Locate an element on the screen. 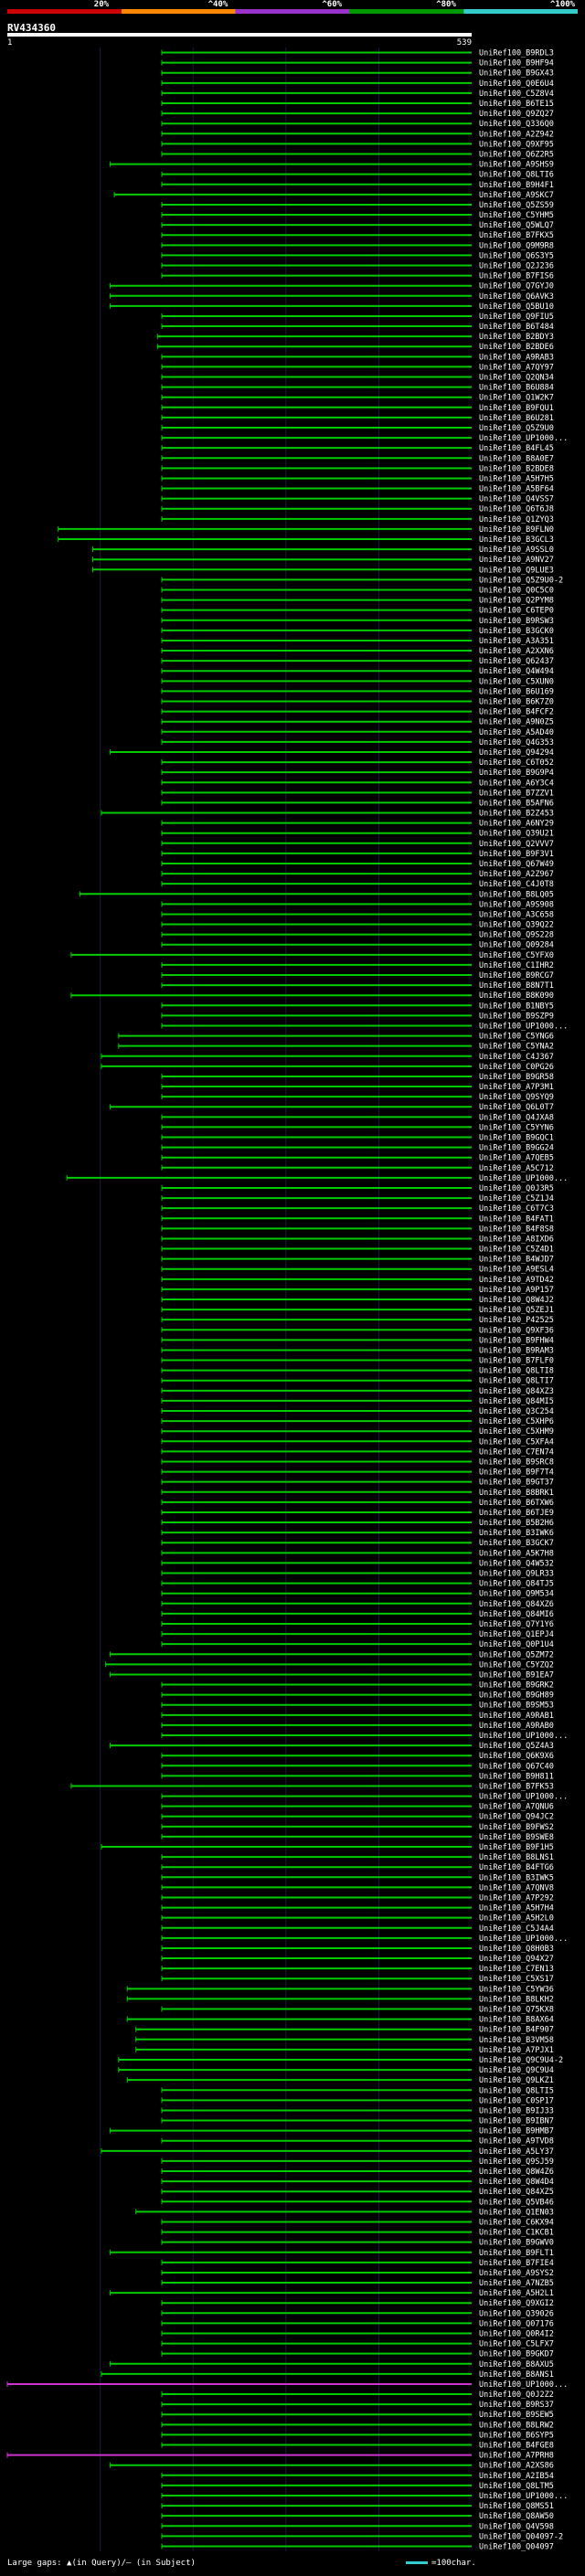 The image size is (585, 2576). alignment-row: UniRef100_B2BDE8 is located at coordinates (358, 468).